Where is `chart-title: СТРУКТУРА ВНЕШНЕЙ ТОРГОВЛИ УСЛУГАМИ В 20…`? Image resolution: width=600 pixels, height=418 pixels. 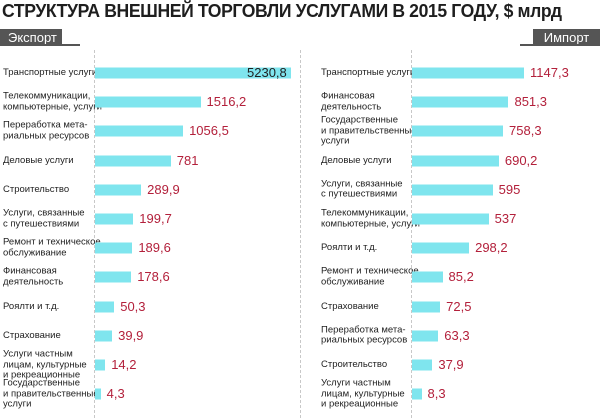 chart-title: СТРУКТУРА ВНЕШНЕЙ ТОРГОВЛИ УСЛУГАМИ В 20… is located at coordinates (282, 10).